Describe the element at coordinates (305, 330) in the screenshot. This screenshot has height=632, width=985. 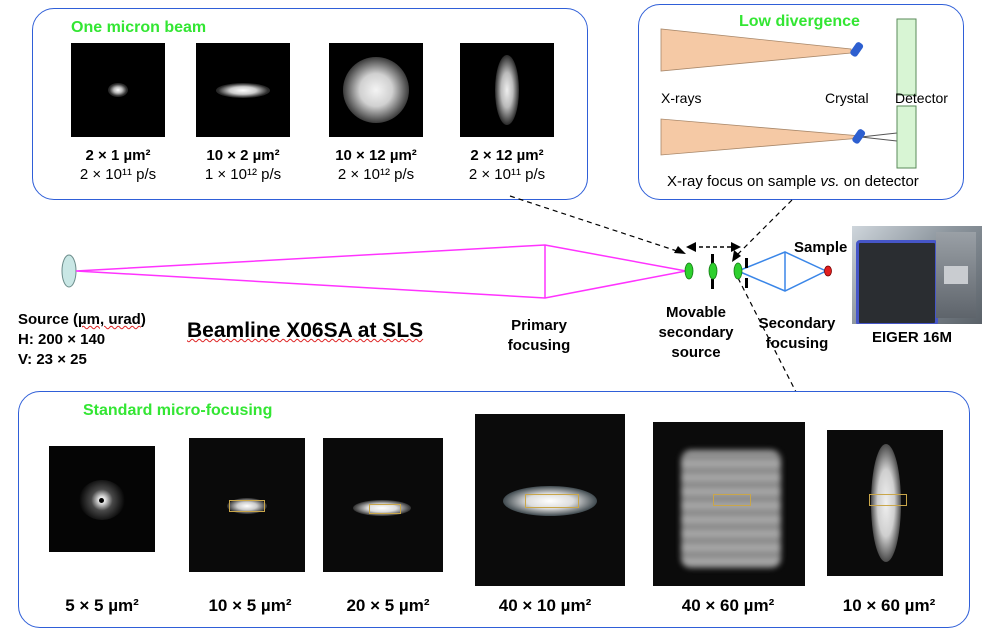
I see `beamline-title: Beamline X06SA at SLS` at that location.